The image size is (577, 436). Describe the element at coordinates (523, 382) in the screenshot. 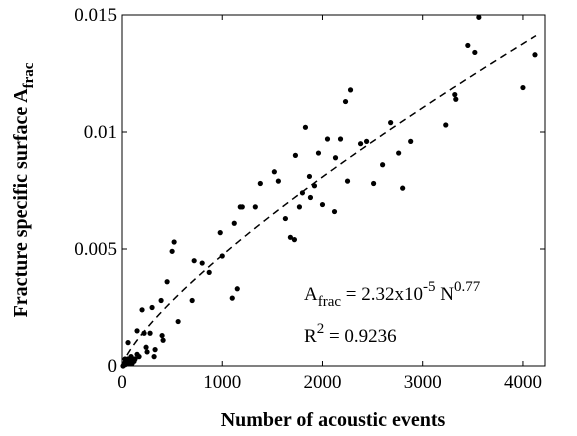

I see `x-tick-label: 4000` at that location.